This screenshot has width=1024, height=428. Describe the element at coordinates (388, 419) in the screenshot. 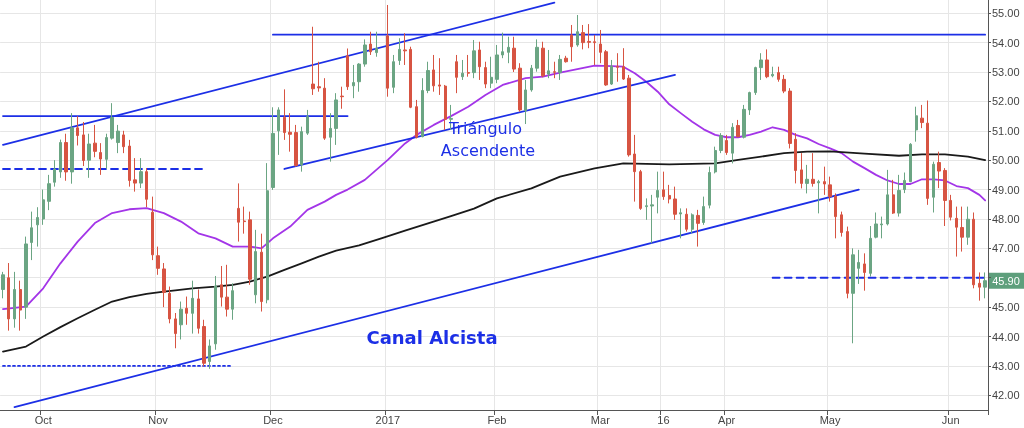

I see `x-tick-label: 2017` at that location.